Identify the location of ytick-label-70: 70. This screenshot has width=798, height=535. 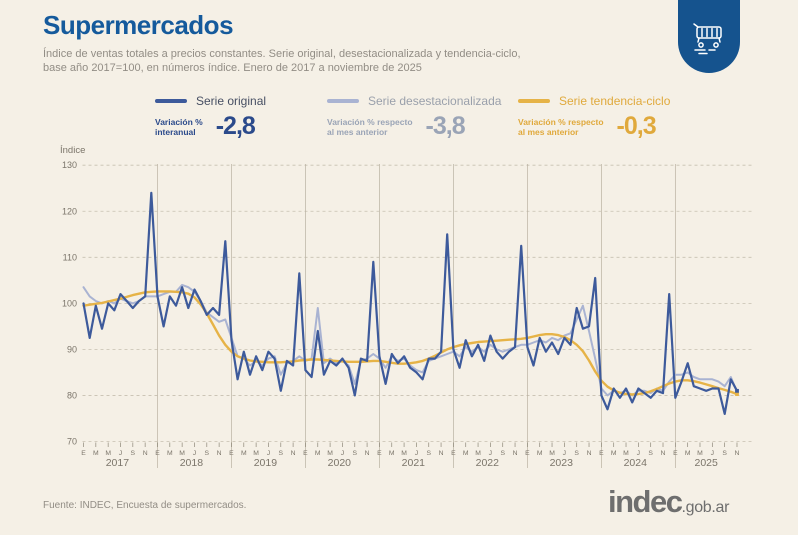
(72, 442).